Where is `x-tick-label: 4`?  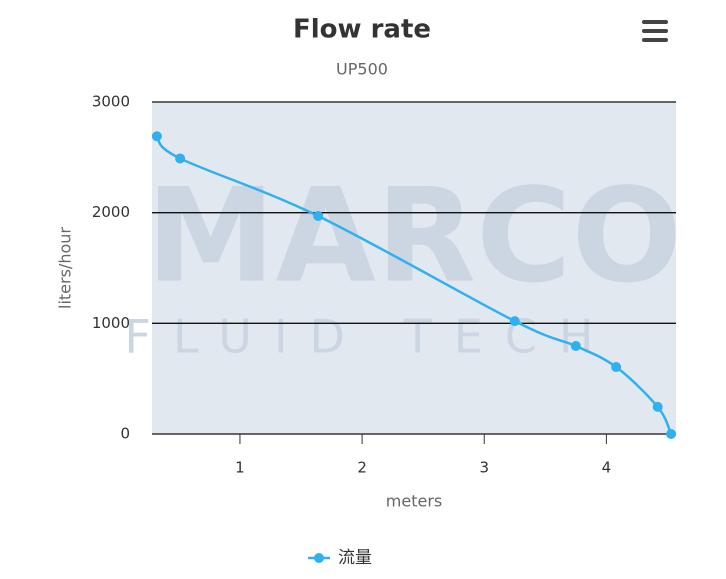
x-tick-label: 4 is located at coordinates (607, 468).